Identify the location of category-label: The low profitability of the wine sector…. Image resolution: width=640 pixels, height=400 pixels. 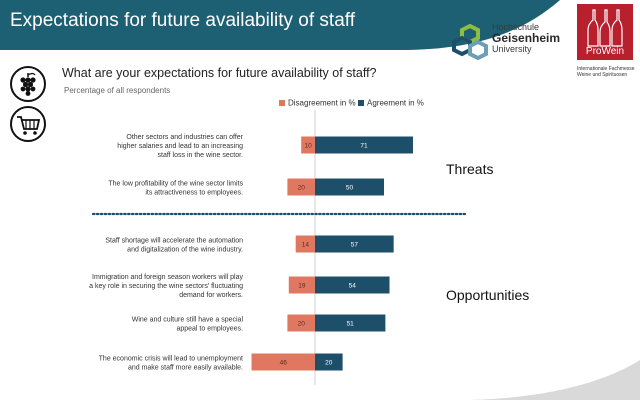
(175, 184).